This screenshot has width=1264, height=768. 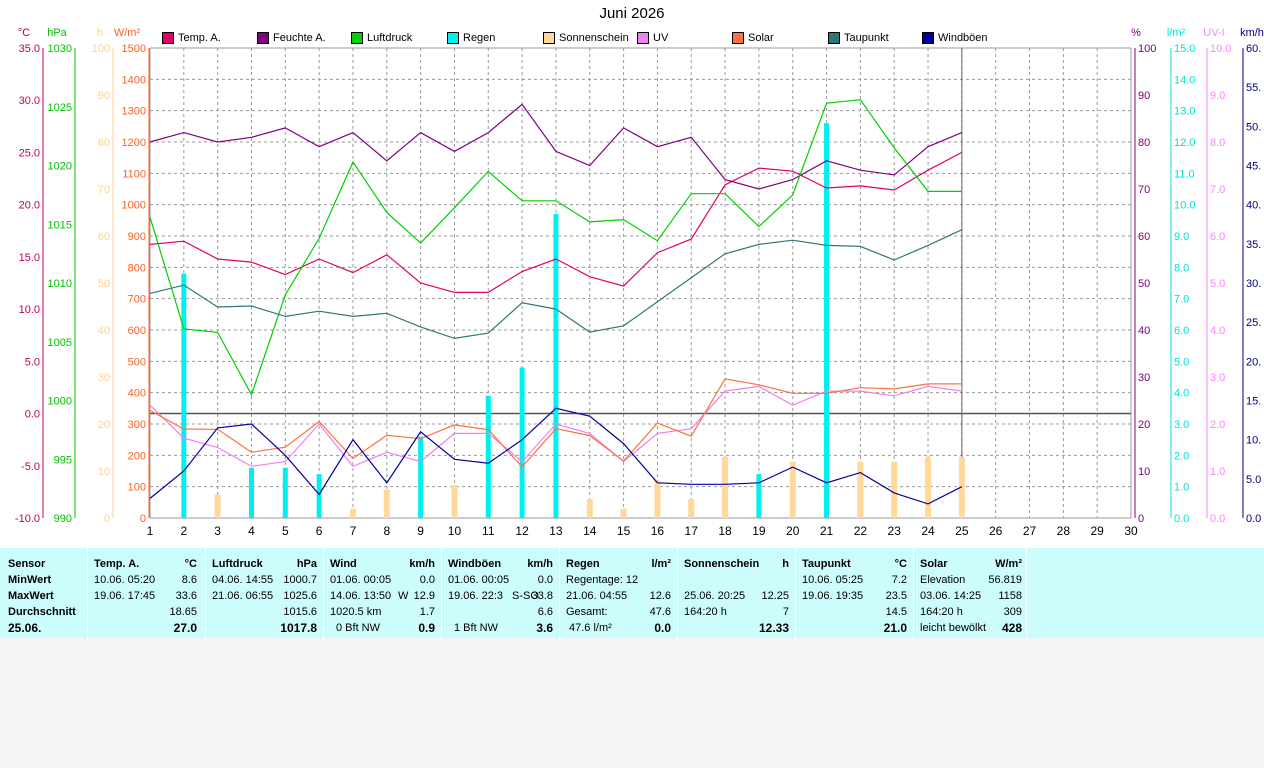 I want to click on solar-max: 1158, so click(x=1010, y=596).